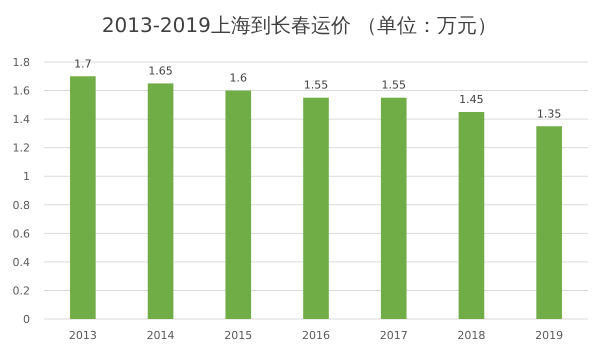  Describe the element at coordinates (26, 177) in the screenshot. I see `y-tick-label: 1` at that location.